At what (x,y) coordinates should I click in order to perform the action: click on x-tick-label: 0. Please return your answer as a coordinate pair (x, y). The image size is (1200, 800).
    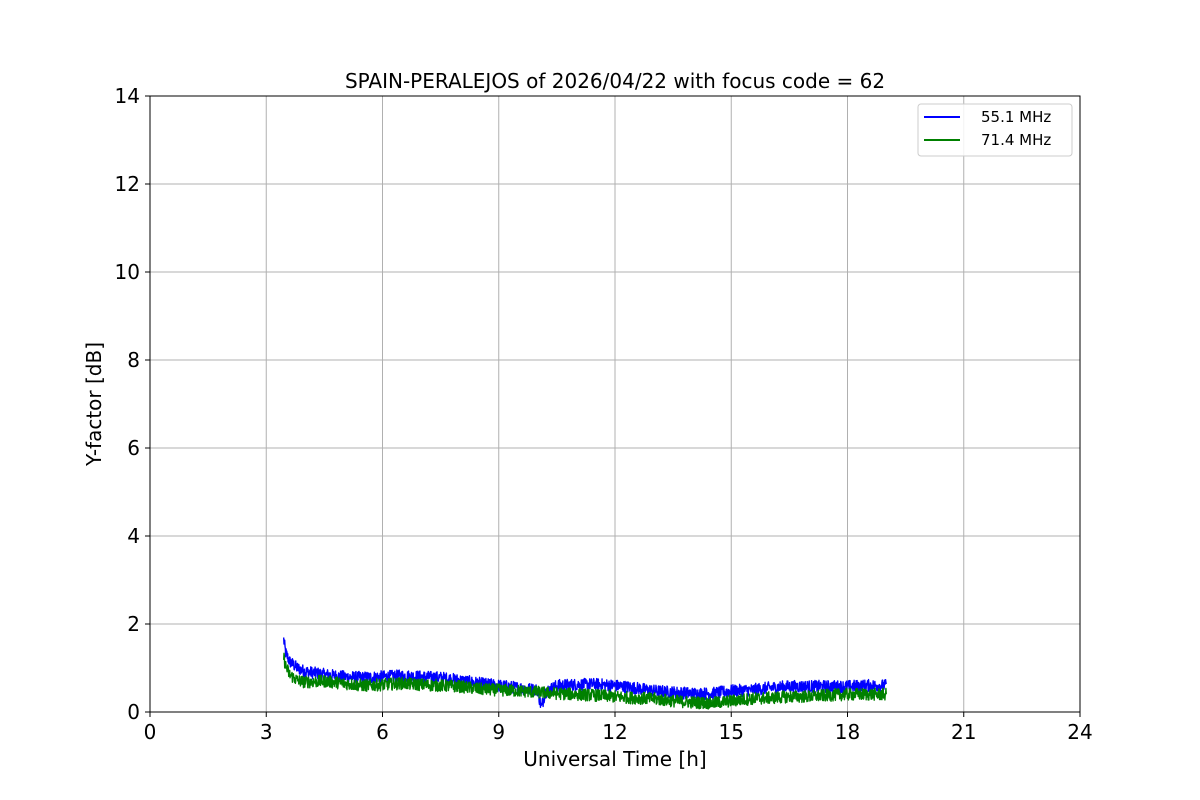
    Looking at the image, I should click on (150, 732).